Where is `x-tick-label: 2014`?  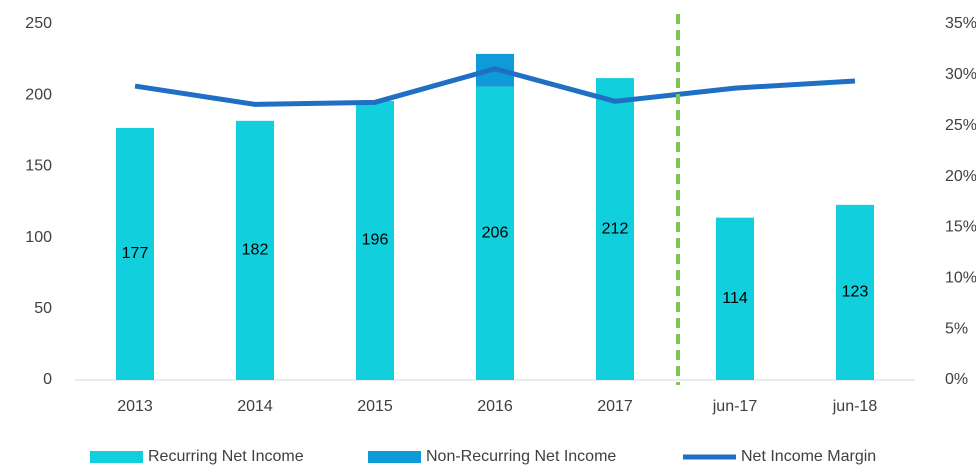
x-tick-label: 2014 is located at coordinates (255, 406).